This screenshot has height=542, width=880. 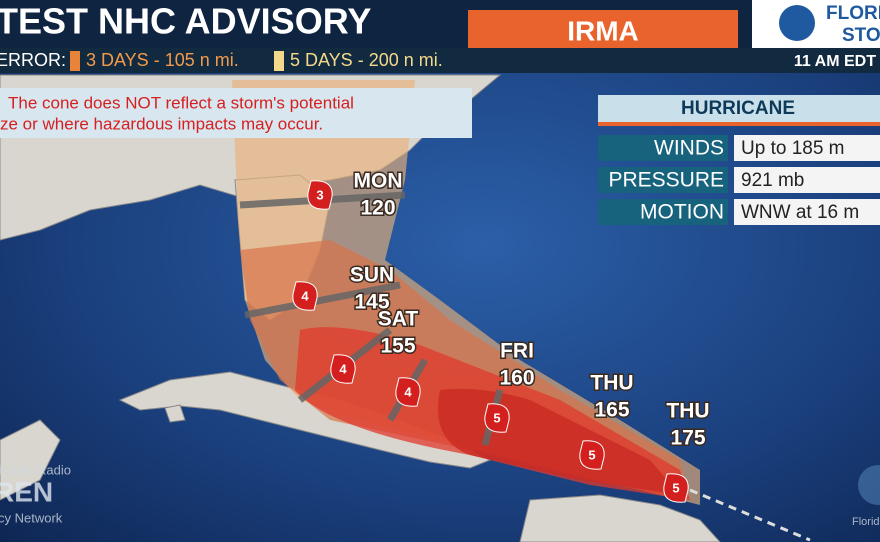 I want to click on watermark: Florid, so click(x=866, y=522).